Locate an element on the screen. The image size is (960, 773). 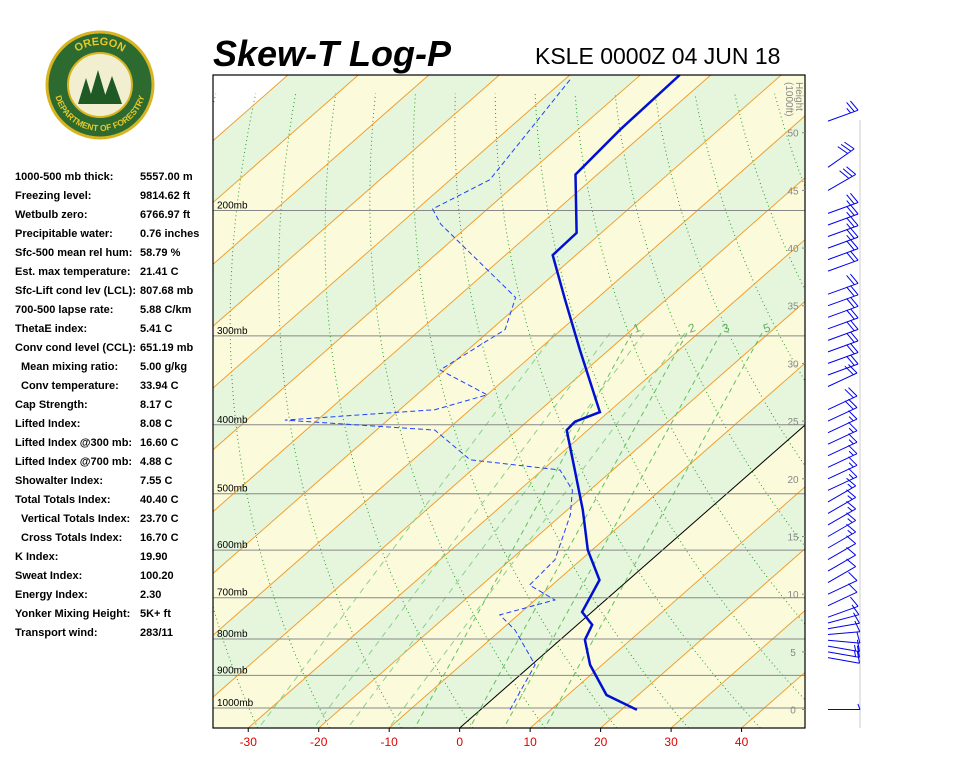
index-value: 58.79 % is located at coordinates (160, 253).